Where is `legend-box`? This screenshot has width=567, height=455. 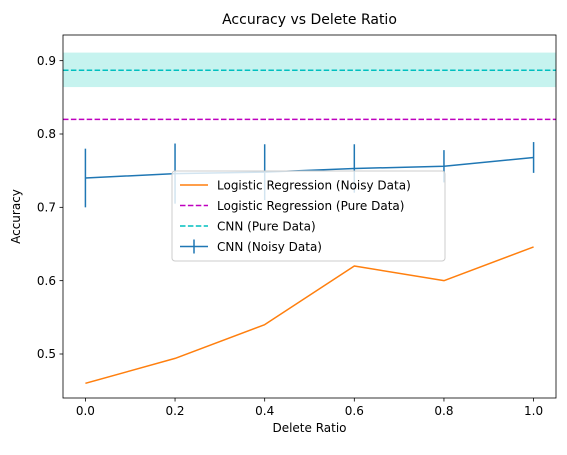
legend-box is located at coordinates (308, 216).